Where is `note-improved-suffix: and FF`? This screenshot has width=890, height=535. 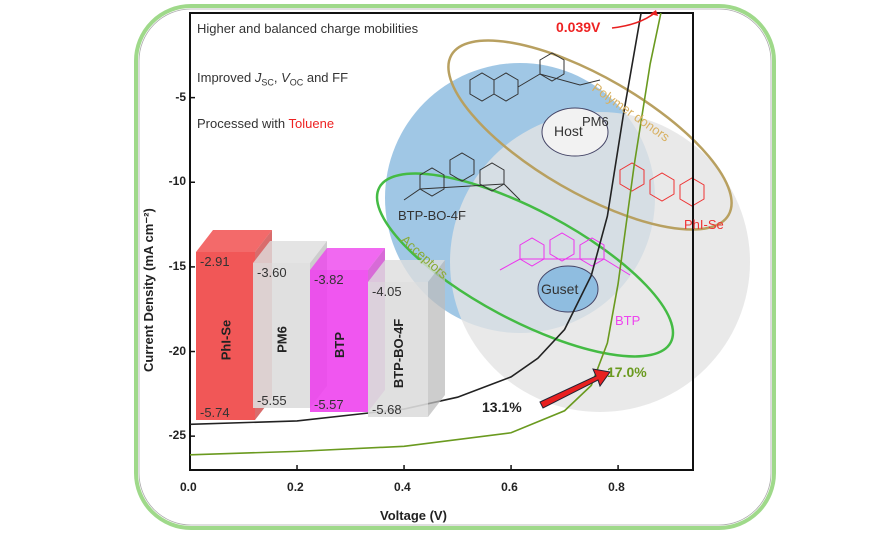 note-improved-suffix: and FF is located at coordinates (326, 77).